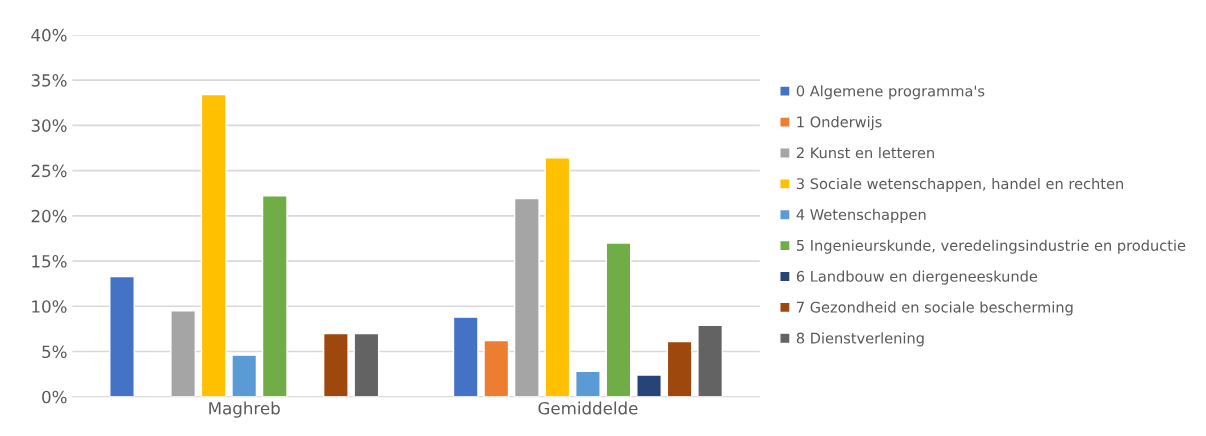 The height and width of the screenshot is (436, 1206). What do you see at coordinates (861, 215) in the screenshot?
I see `legend-label: 4 Wetenschappen` at bounding box center [861, 215].